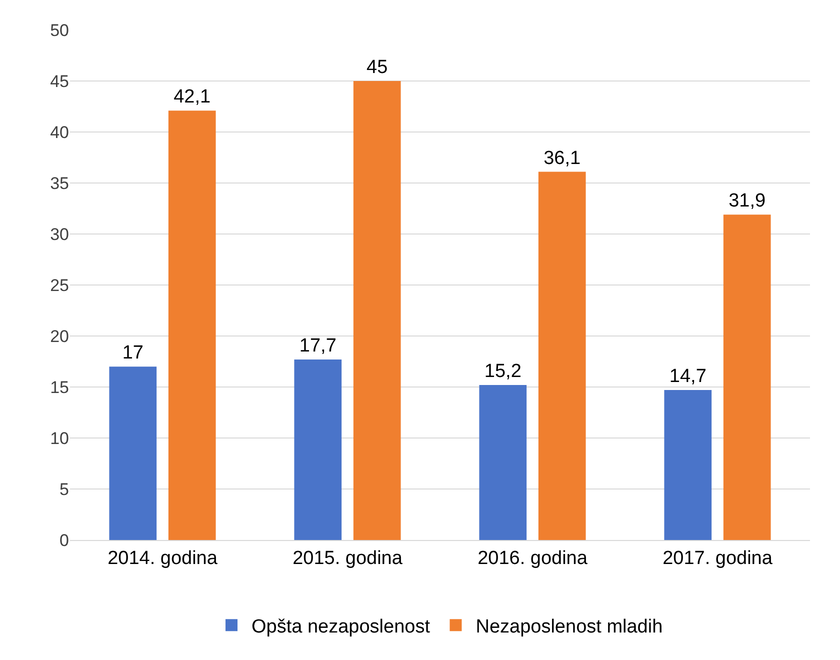 Image resolution: width=840 pixels, height=660 pixels. What do you see at coordinates (133, 353) in the screenshot?
I see `data-label: 17` at bounding box center [133, 353].